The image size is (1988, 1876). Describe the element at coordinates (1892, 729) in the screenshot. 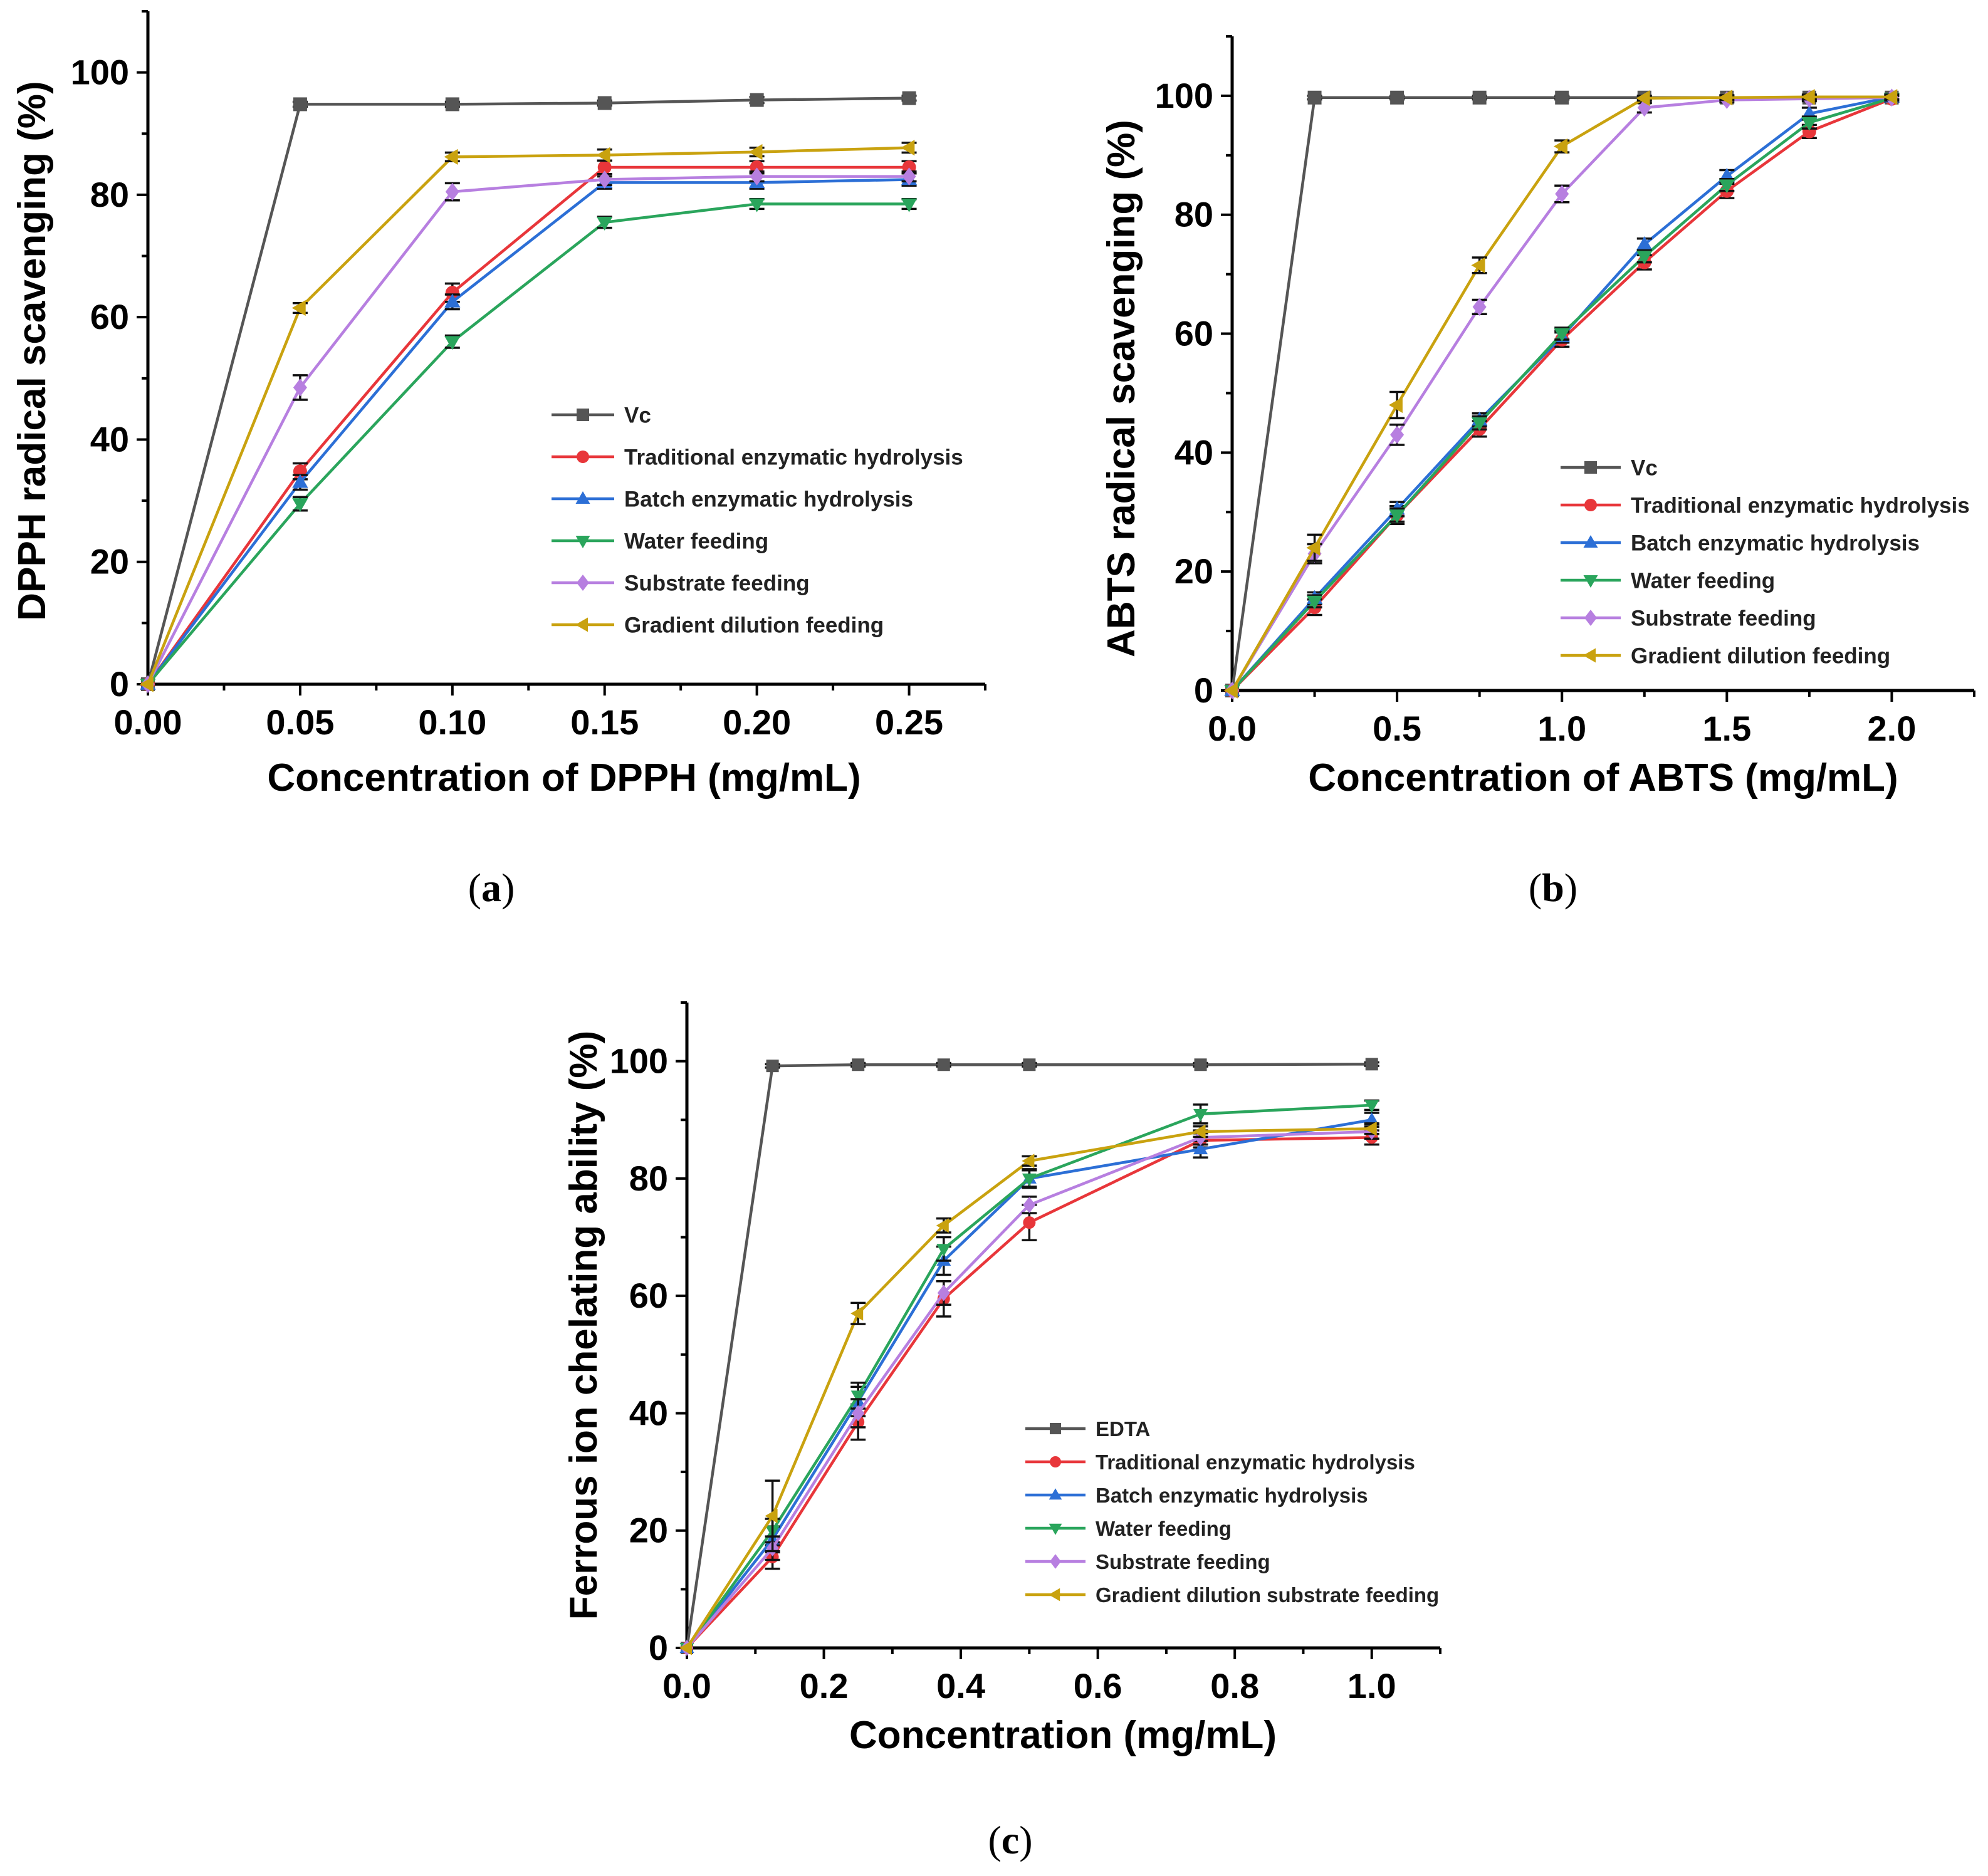

I see `x-tick-label: 2.0` at that location.